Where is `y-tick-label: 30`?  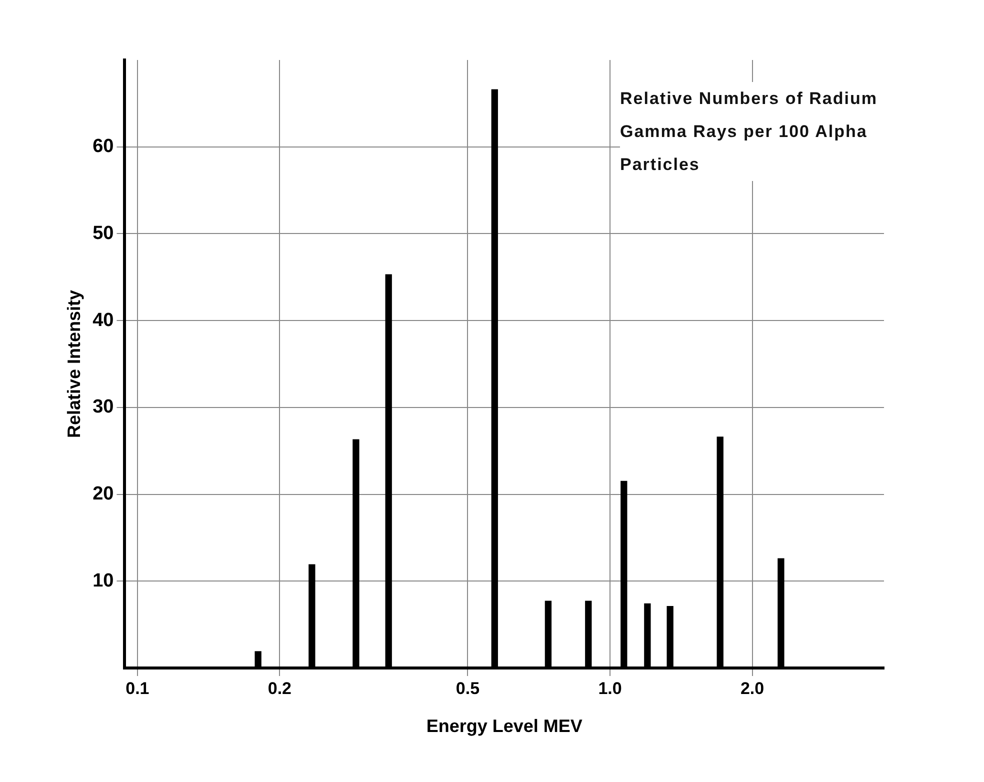 y-tick-label: 30 is located at coordinates (103, 407).